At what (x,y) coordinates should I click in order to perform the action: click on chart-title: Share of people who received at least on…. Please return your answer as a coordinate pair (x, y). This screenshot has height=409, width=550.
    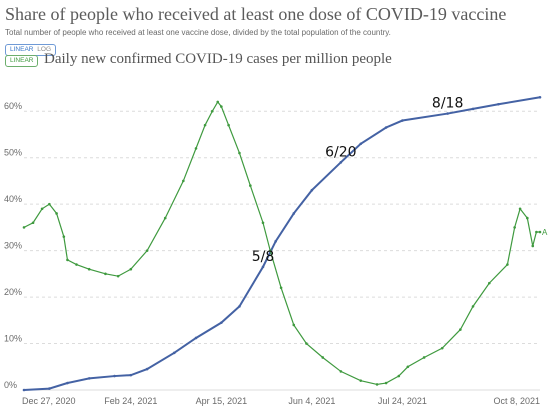
    Looking at the image, I should click on (256, 14).